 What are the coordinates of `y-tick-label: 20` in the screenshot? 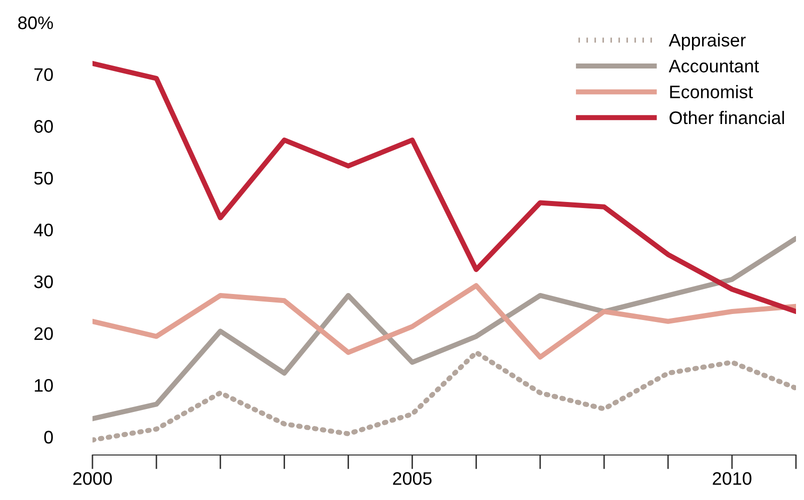 It's located at (43, 333).